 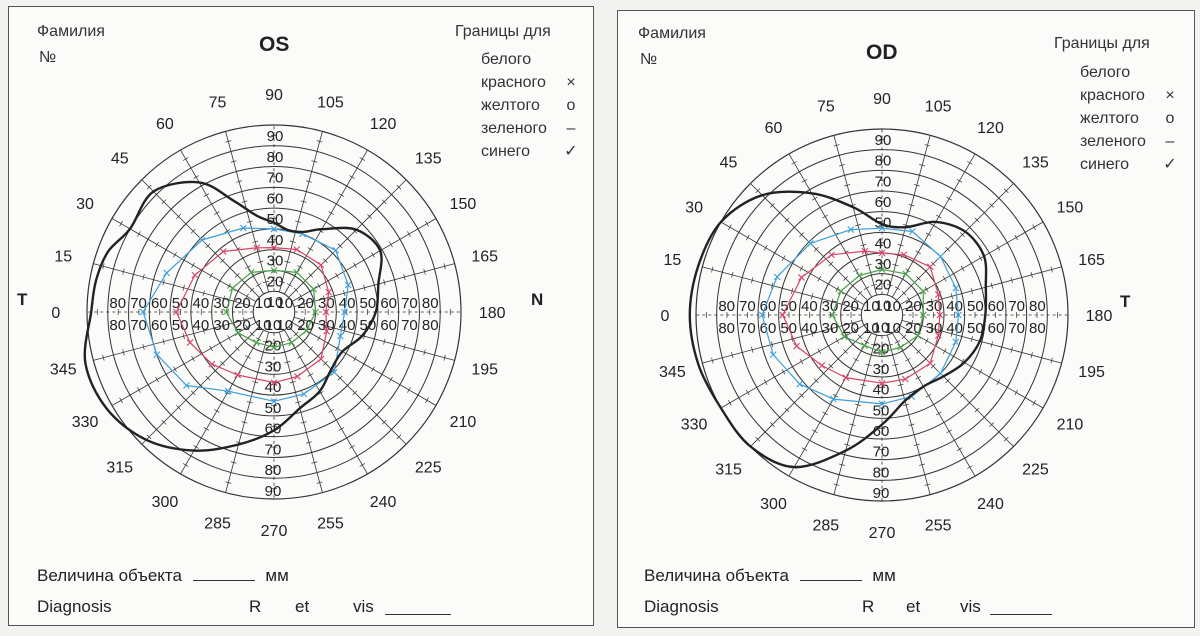 I want to click on ring-label-left-low-40: 40, so click(x=809, y=328).